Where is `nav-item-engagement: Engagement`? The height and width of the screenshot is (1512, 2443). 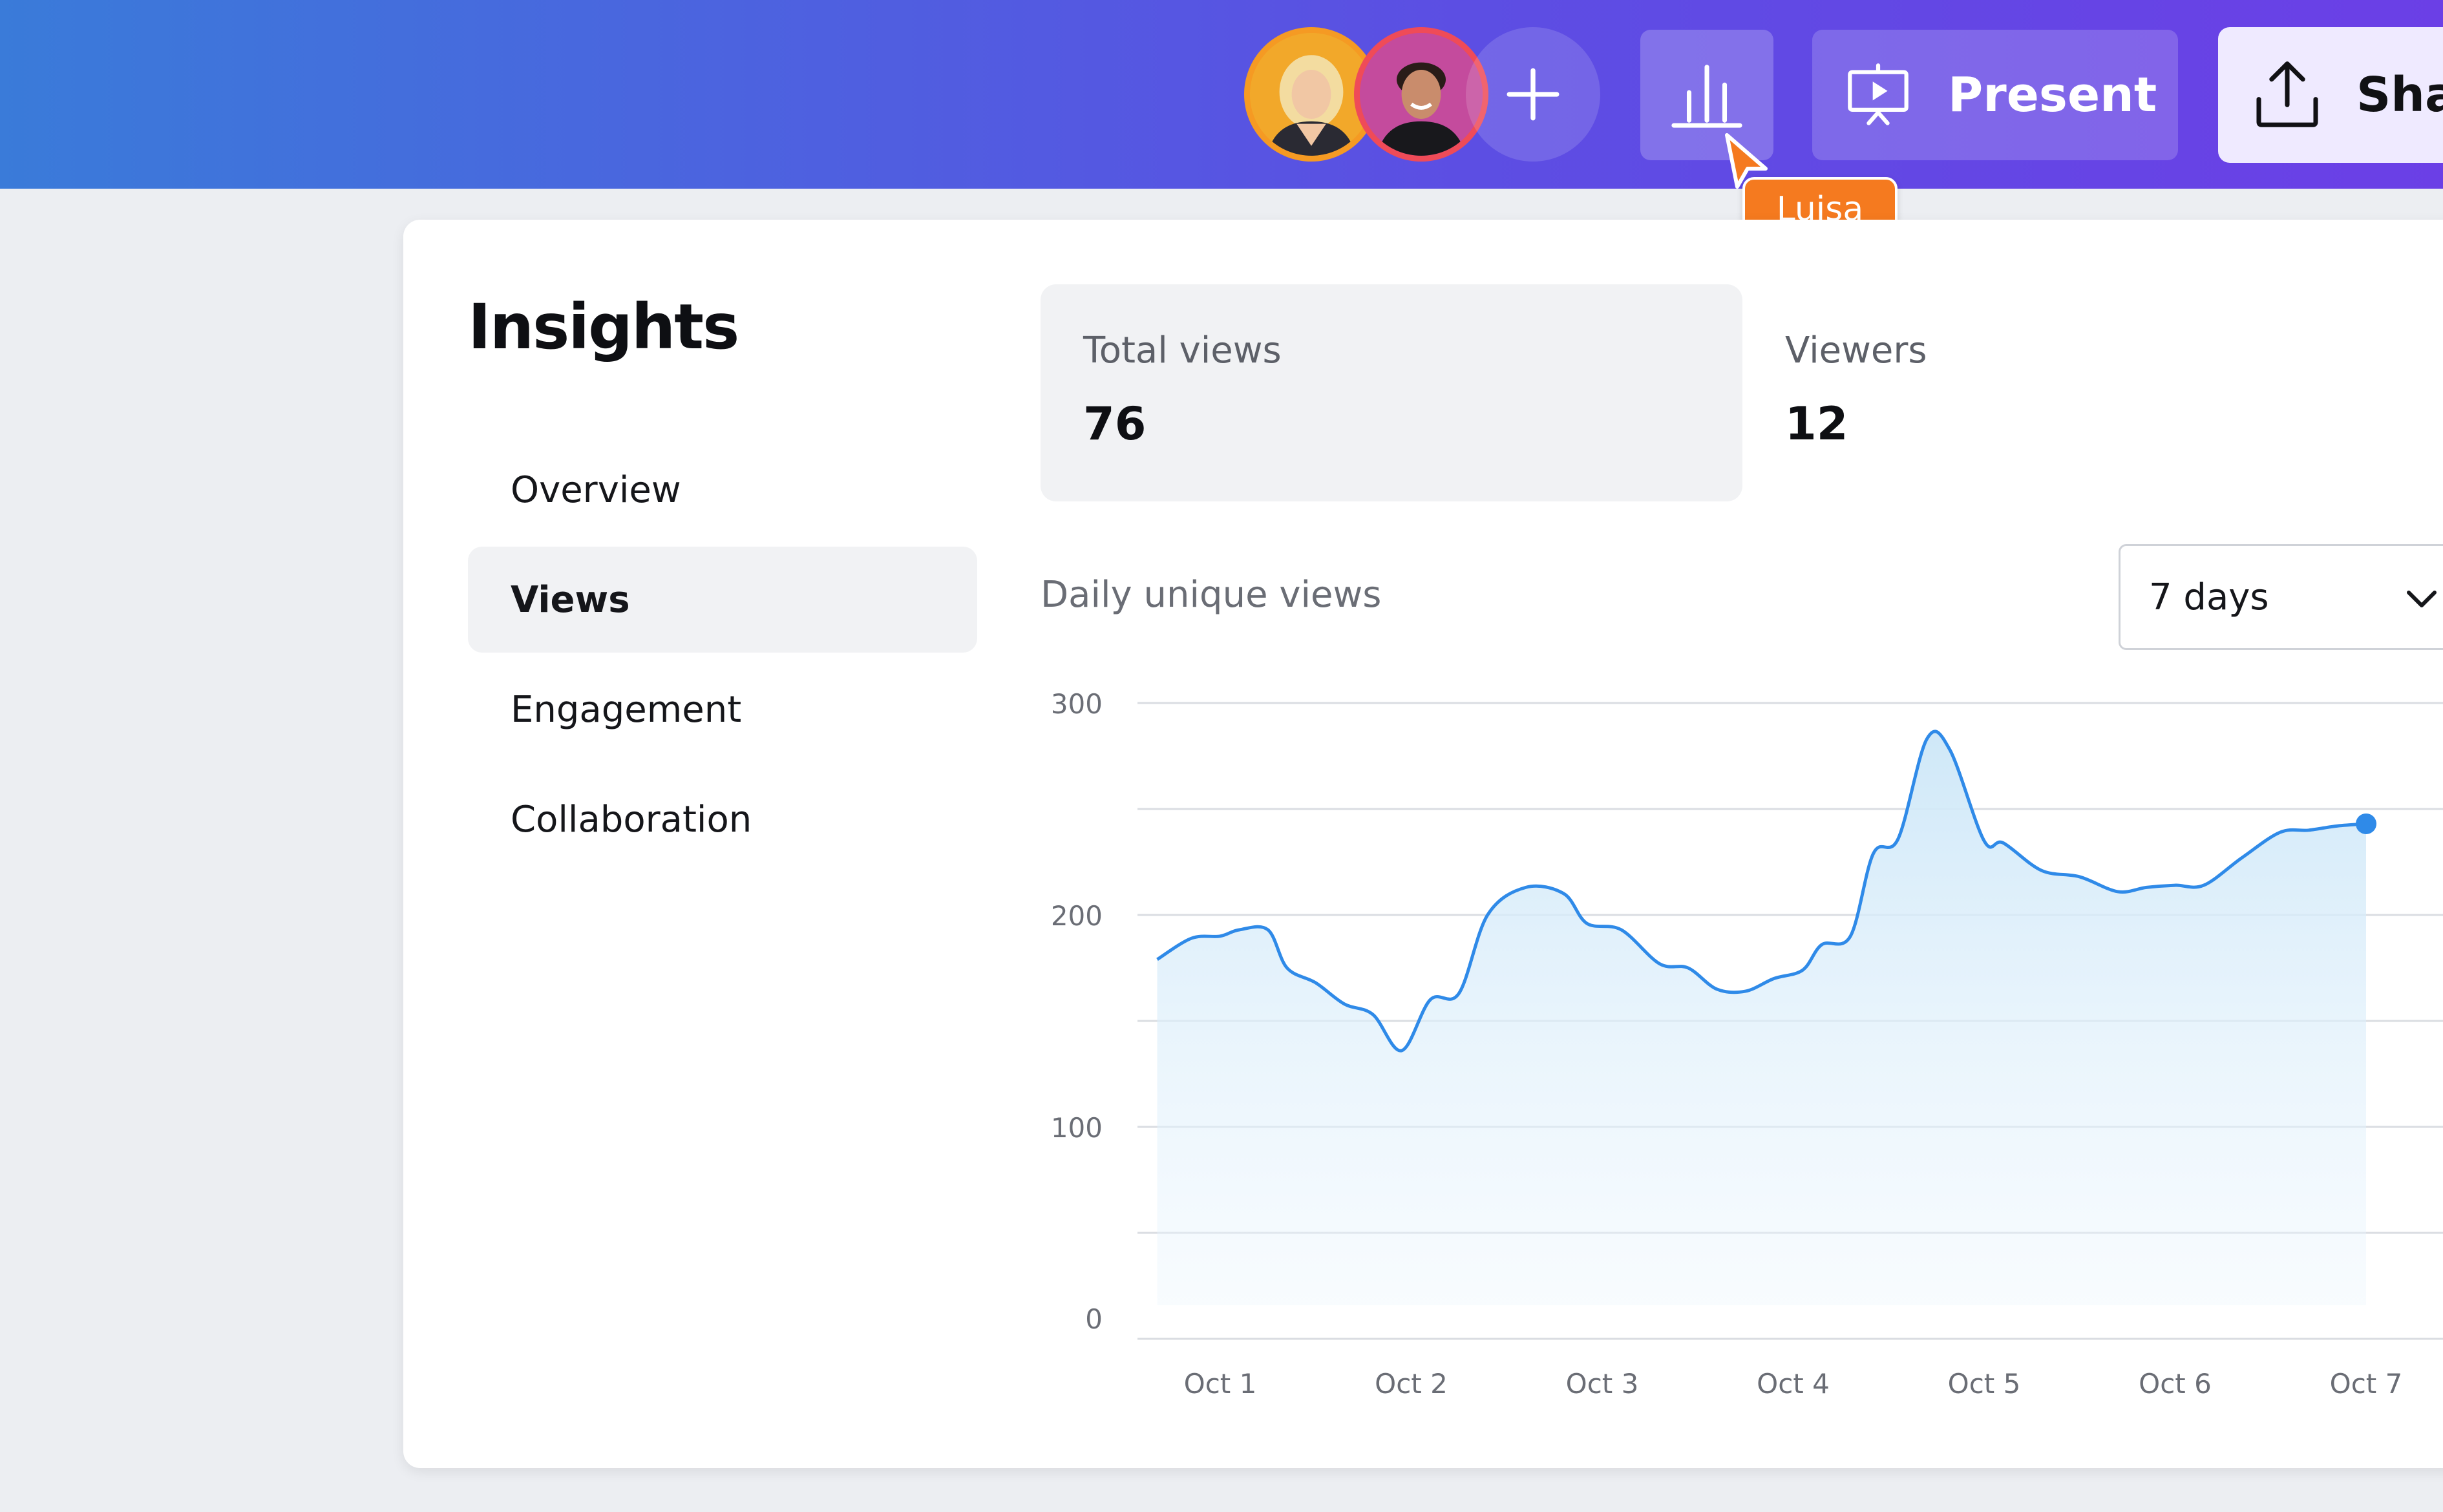 nav-item-engagement: Engagement is located at coordinates (626, 709).